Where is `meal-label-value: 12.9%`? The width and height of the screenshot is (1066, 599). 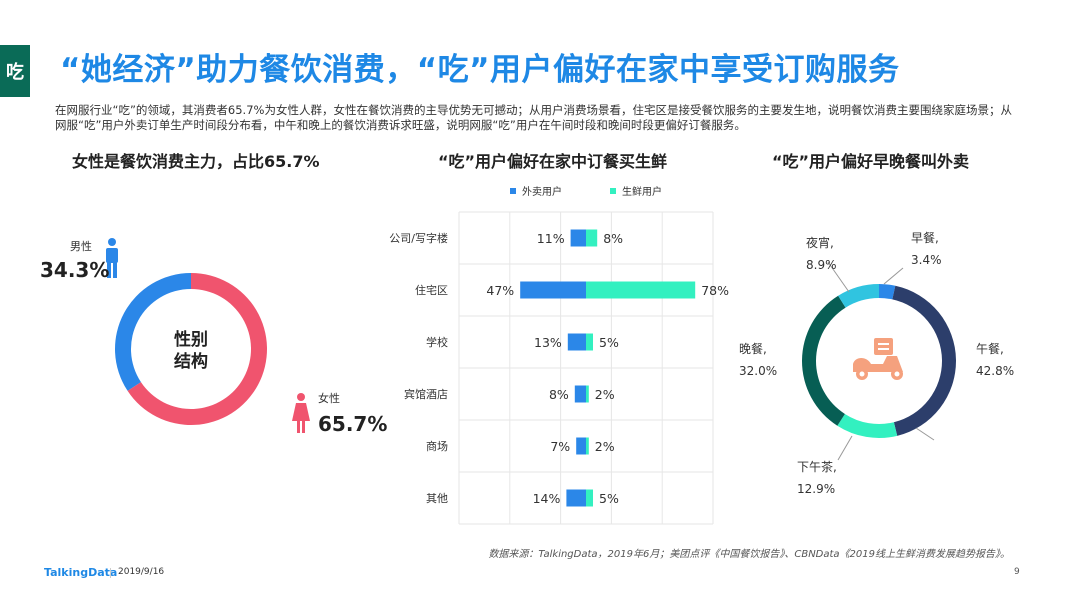 meal-label-value: 12.9% is located at coordinates (816, 489).